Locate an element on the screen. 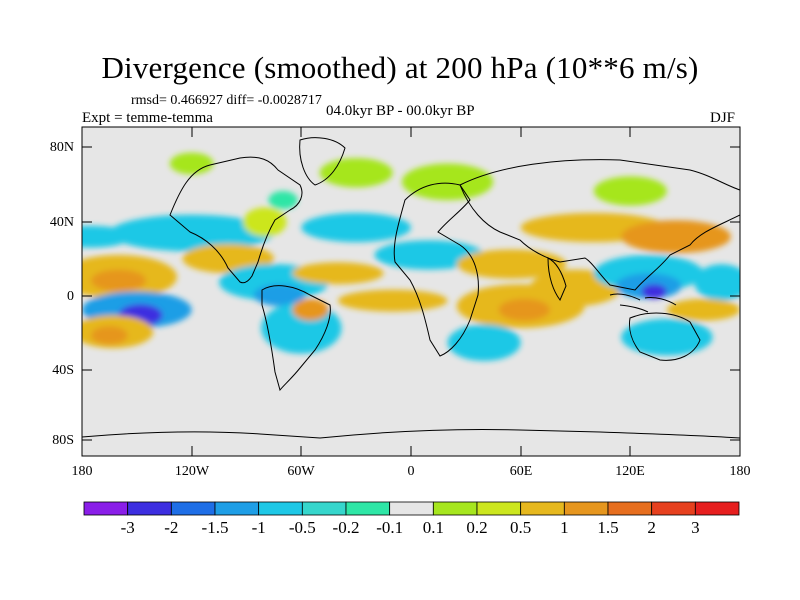 This screenshot has height=600, width=800. season-label: DJF is located at coordinates (723, 118).